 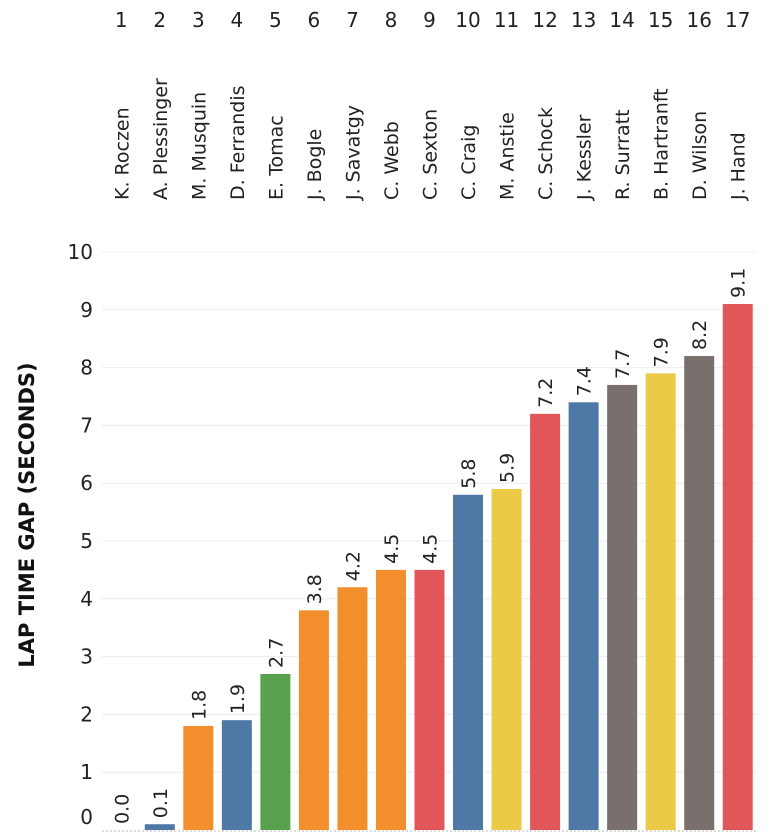 What do you see at coordinates (199, 705) in the screenshot?
I see `bar-value-label: 1.8` at bounding box center [199, 705].